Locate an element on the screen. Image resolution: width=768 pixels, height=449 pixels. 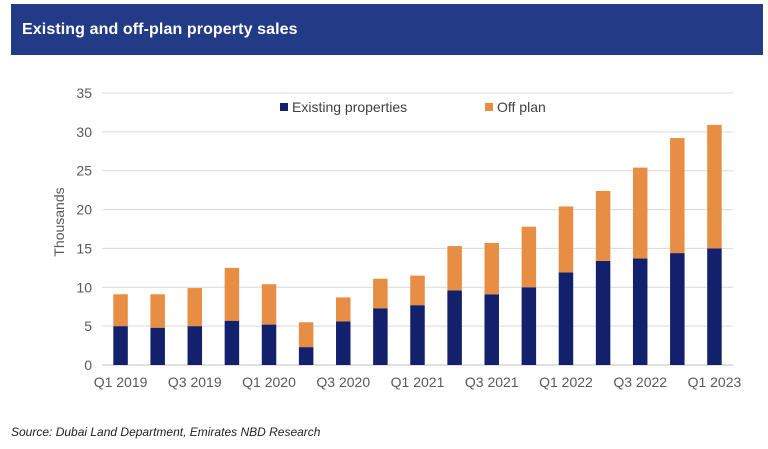
legend-label-existing: Existing properties is located at coordinates (349, 107).